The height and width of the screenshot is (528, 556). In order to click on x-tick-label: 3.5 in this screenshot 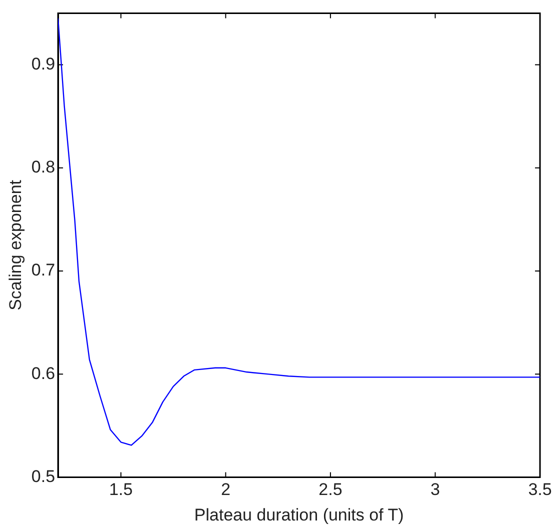, I will do `click(540, 490)`.